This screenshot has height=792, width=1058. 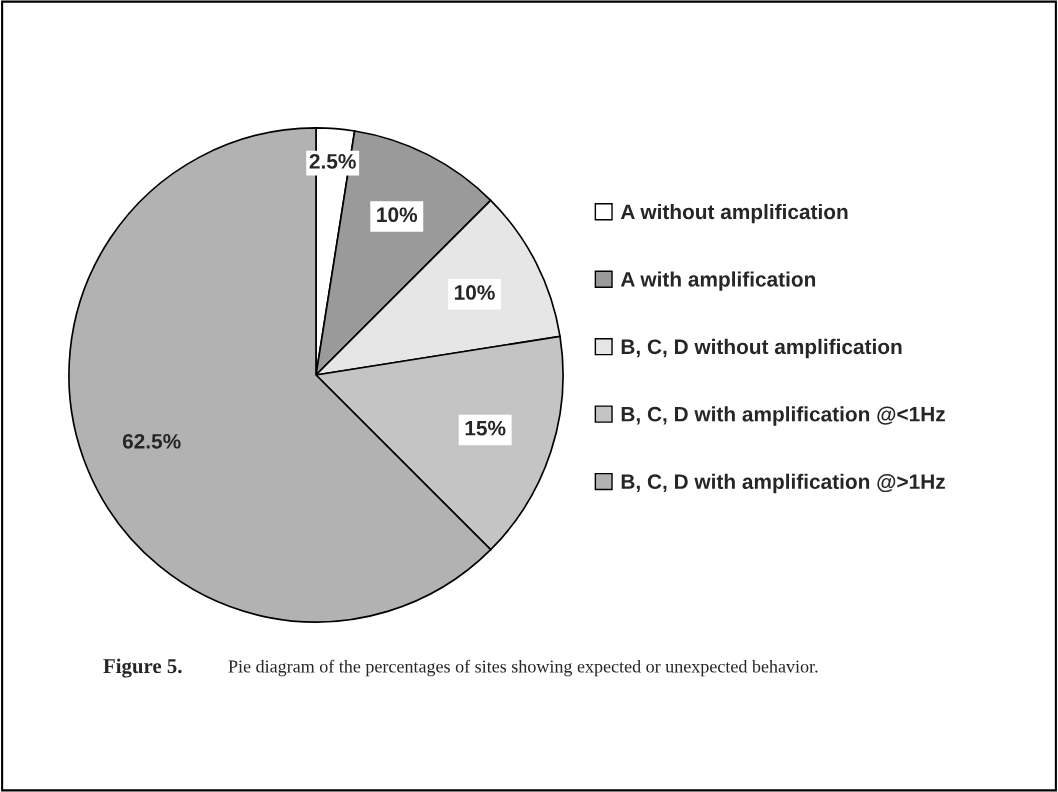 I want to click on legend-label: A with amplification, so click(x=718, y=281).